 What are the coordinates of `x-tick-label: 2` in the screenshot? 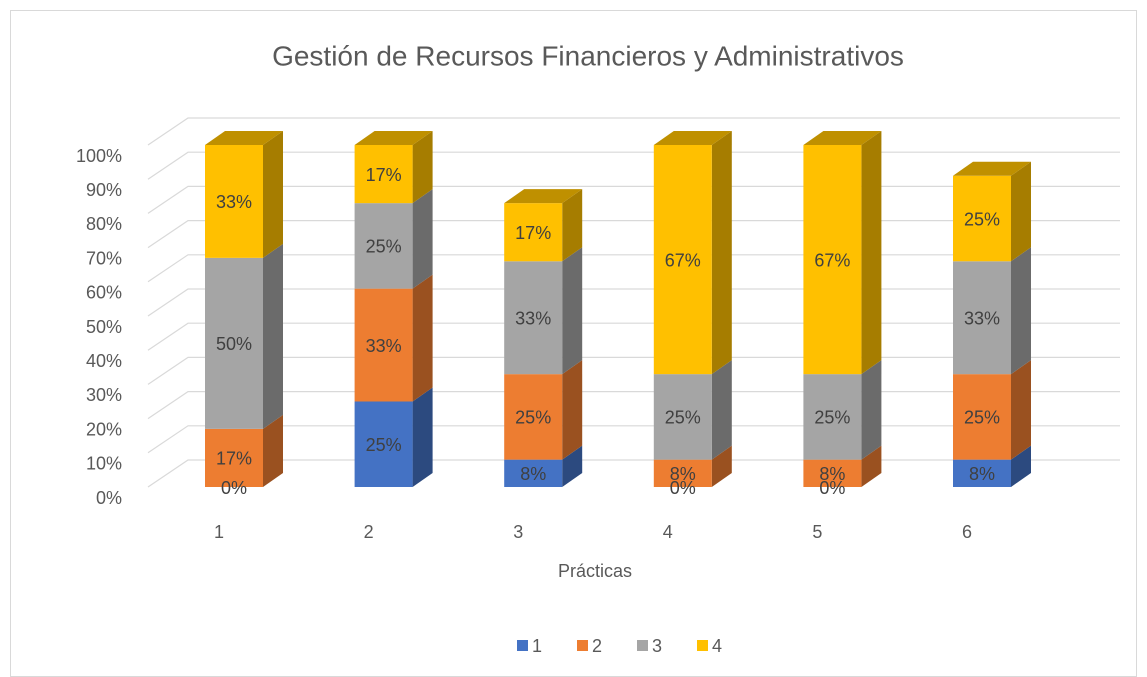 It's located at (369, 532).